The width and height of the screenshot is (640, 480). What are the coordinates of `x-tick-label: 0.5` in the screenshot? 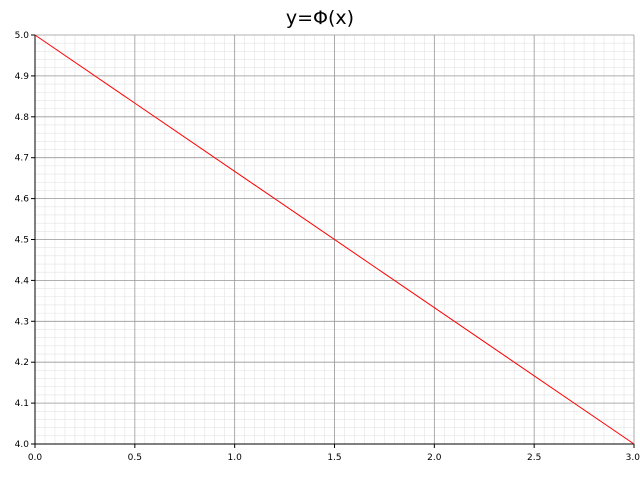 It's located at (135, 458).